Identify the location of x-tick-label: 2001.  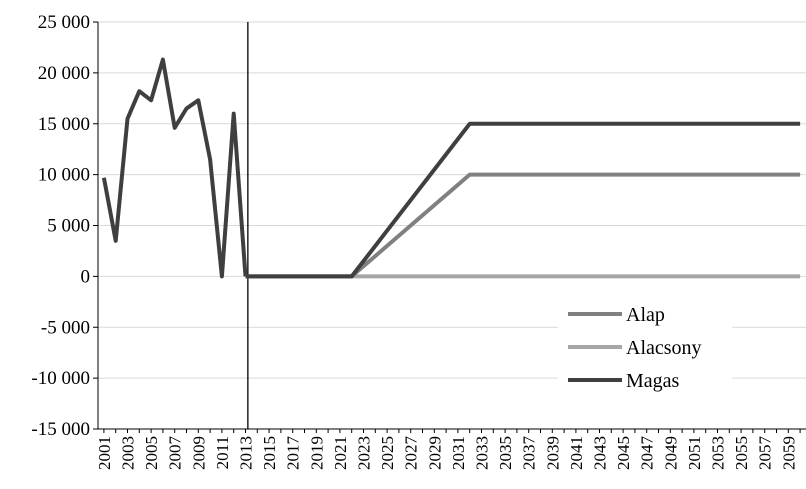
(104, 453).